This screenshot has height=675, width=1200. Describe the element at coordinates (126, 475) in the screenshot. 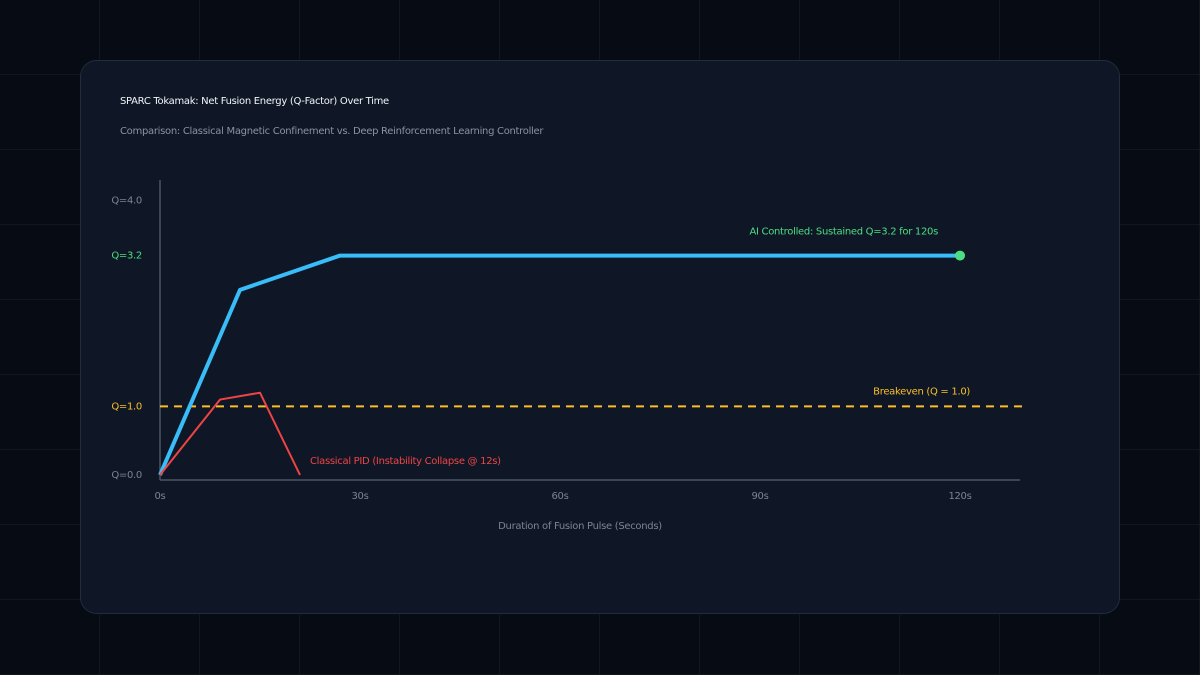

I see `y-tick-label: Q=0.0` at that location.